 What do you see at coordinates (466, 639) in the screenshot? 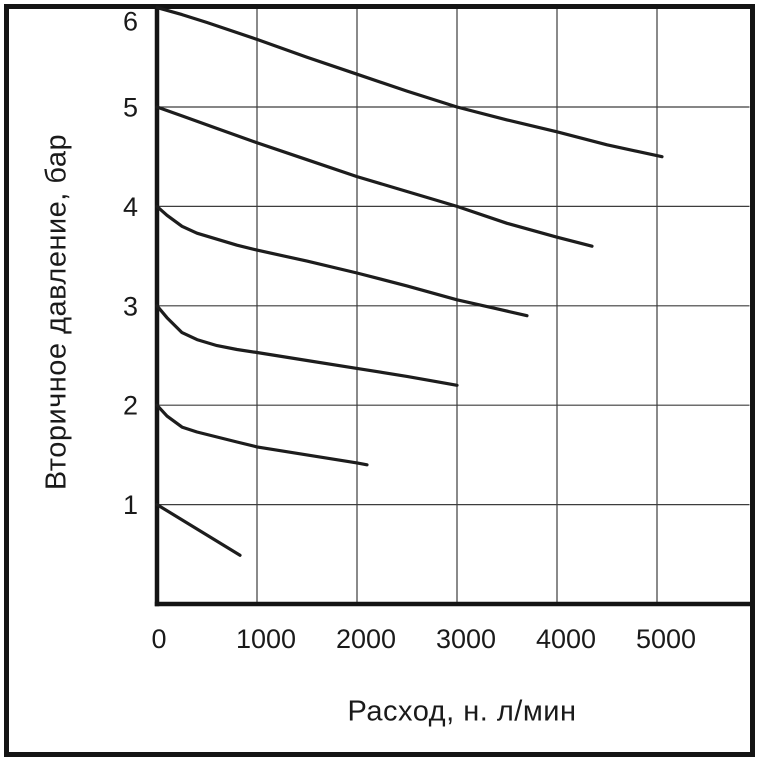
I see `x-tick-label-3000: 3000` at bounding box center [466, 639].